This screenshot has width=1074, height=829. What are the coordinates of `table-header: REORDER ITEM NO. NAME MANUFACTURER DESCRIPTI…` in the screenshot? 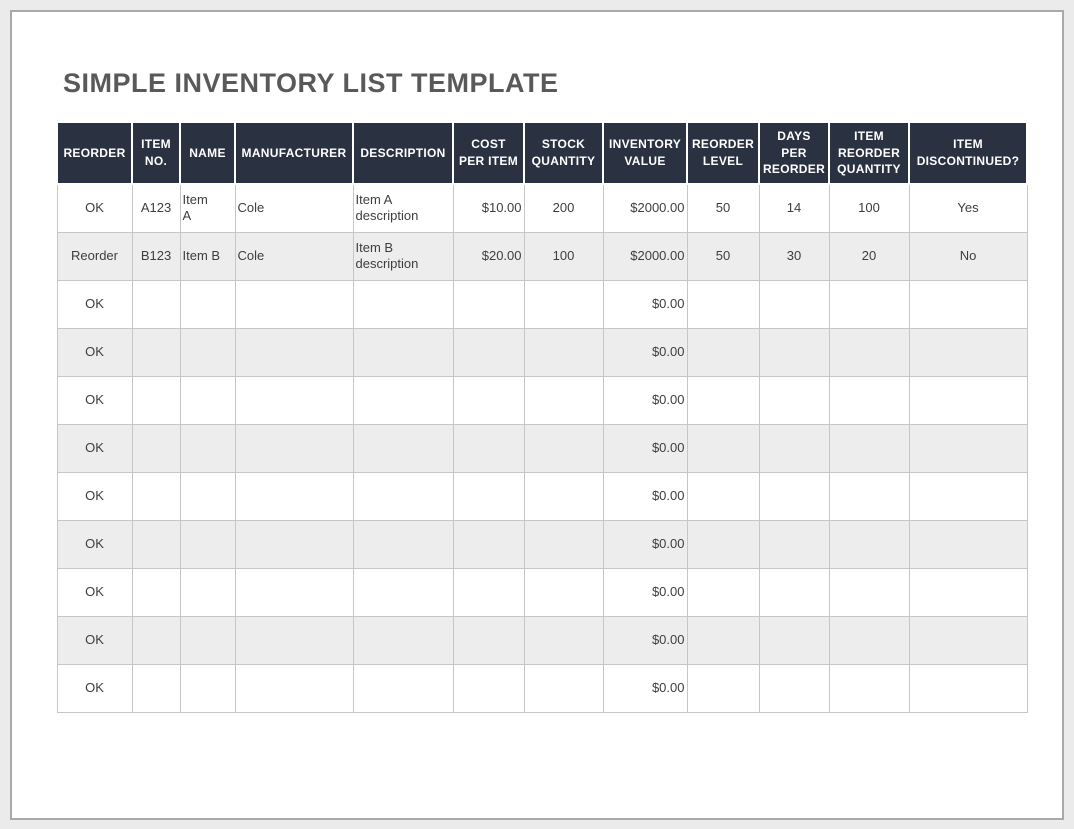 It's located at (542, 153).